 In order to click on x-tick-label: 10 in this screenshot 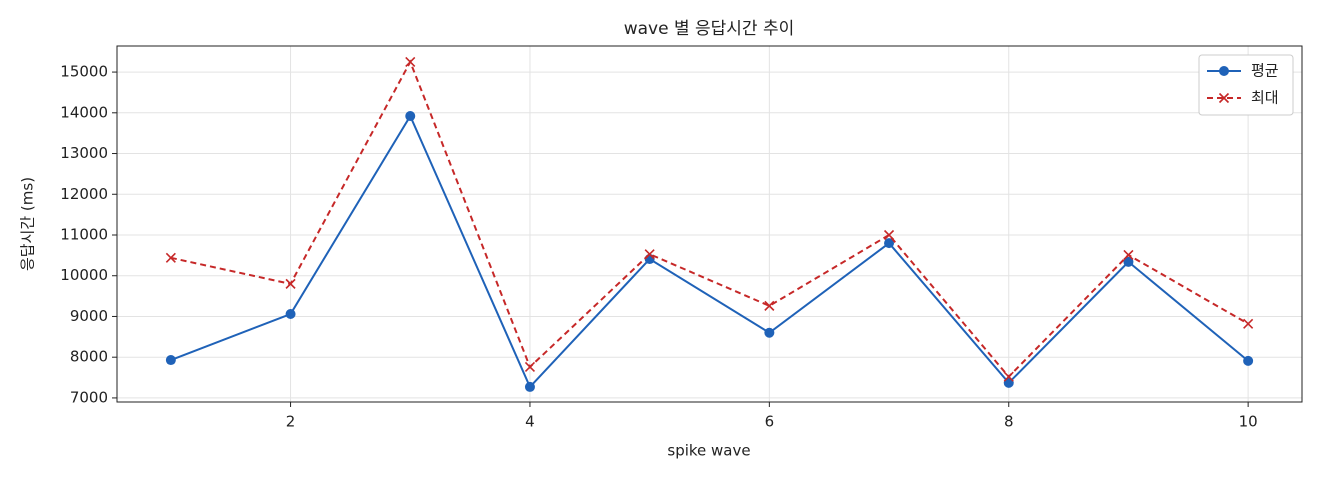, I will do `click(1248, 422)`.